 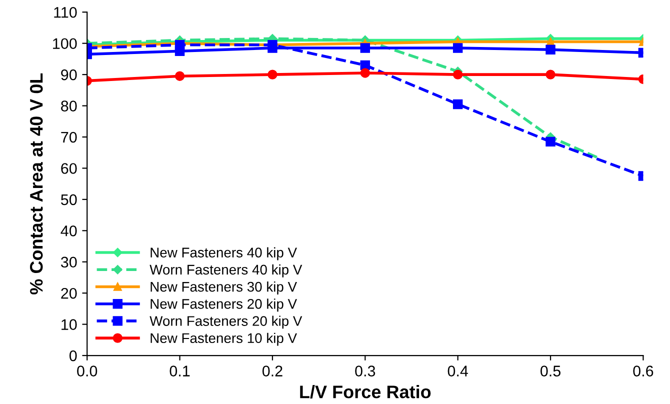 What do you see at coordinates (365, 371) in the screenshot?
I see `x-tick-label: 0.3` at bounding box center [365, 371].